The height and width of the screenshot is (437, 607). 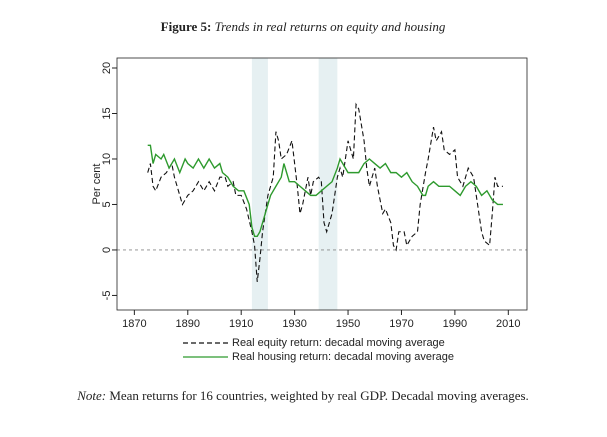 What do you see at coordinates (134, 324) in the screenshot?
I see `x-tick-label: 1870` at bounding box center [134, 324].